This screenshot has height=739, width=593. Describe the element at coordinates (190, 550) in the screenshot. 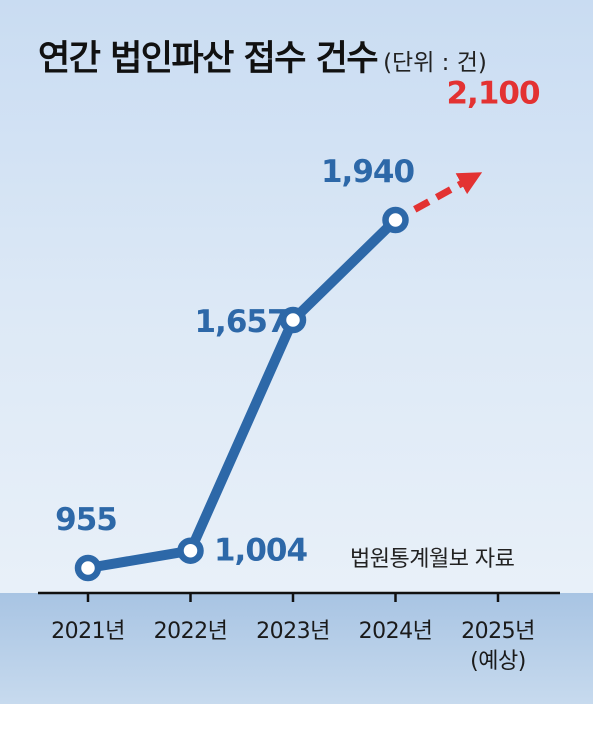

I see `data-point-2022` at that location.